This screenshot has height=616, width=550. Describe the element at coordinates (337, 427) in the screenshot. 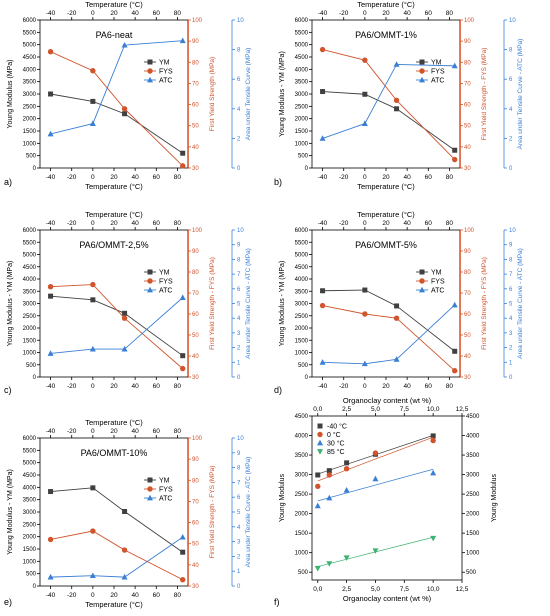

I see `legend-entry: -40 °C` at that location.